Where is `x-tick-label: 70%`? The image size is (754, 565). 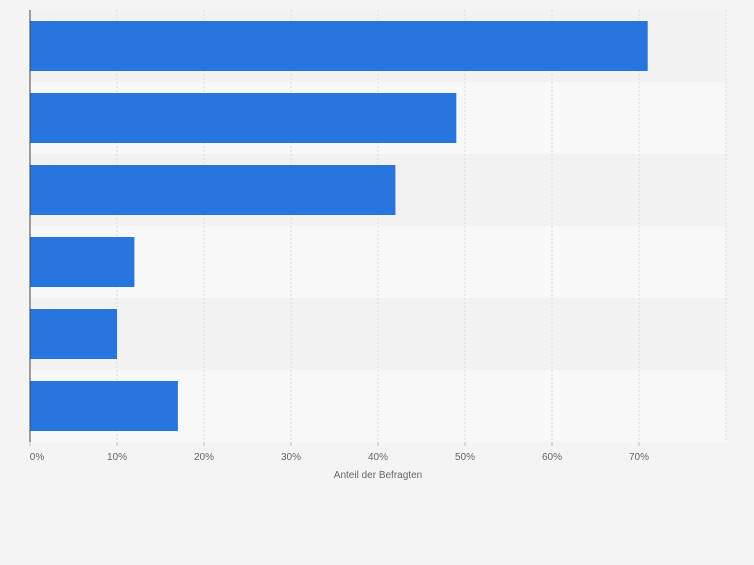
x-tick-label: 70% is located at coordinates (639, 457).